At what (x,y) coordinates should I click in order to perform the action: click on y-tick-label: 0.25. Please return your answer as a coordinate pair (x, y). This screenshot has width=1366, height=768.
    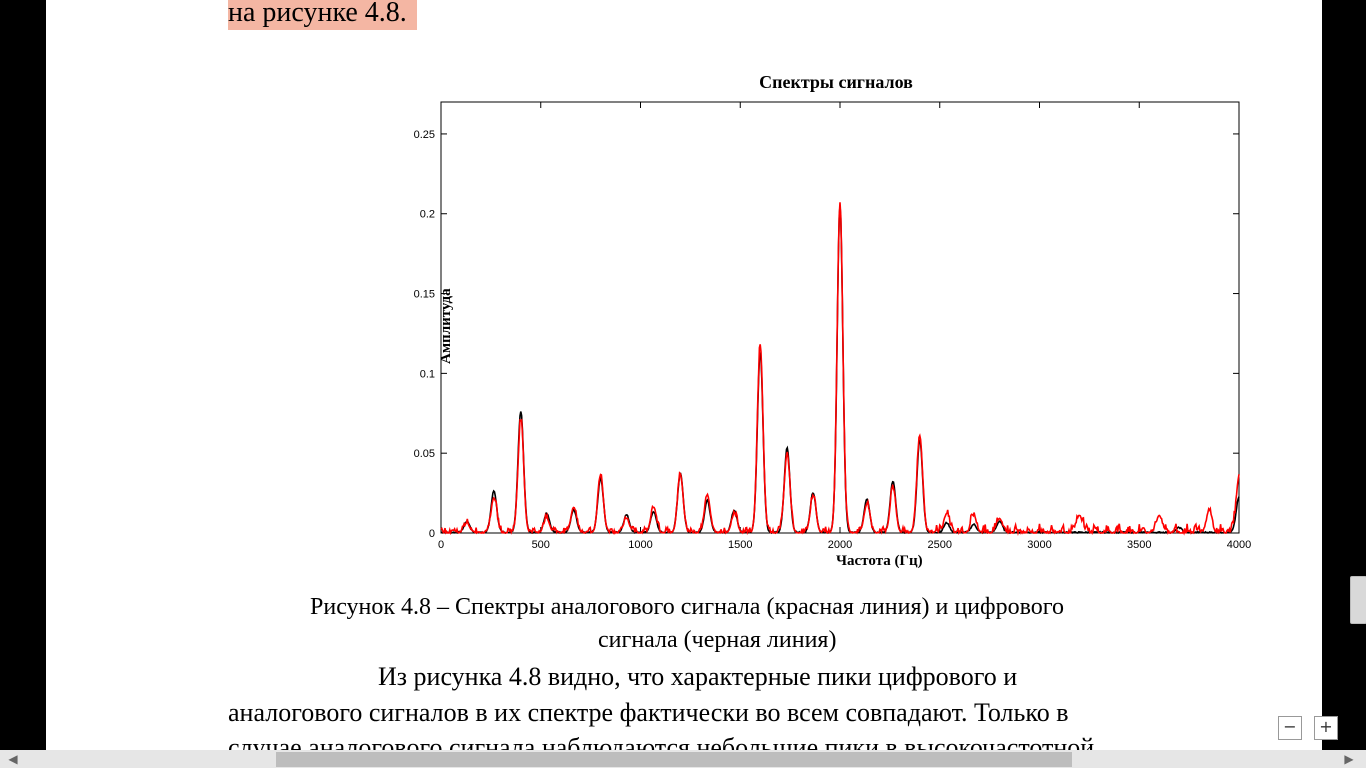
    Looking at the image, I should click on (424, 135).